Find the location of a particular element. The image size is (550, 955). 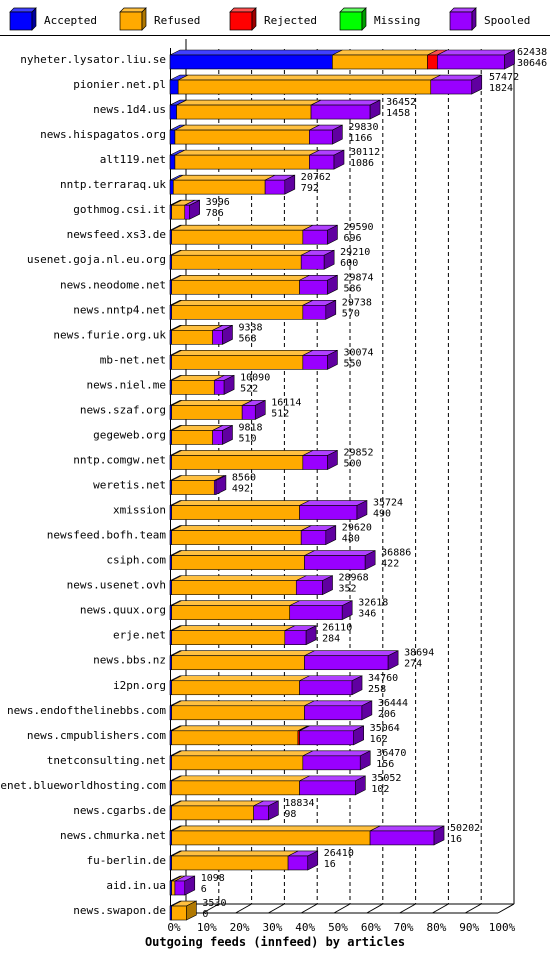

category-label: nntp.comgw.net is located at coordinates (119, 459).